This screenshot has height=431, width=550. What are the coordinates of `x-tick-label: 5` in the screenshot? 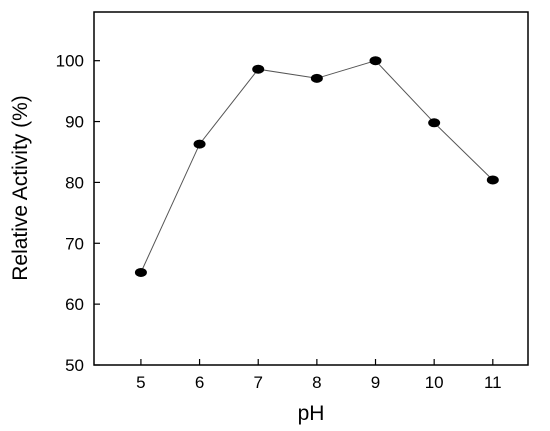 It's located at (140, 382).